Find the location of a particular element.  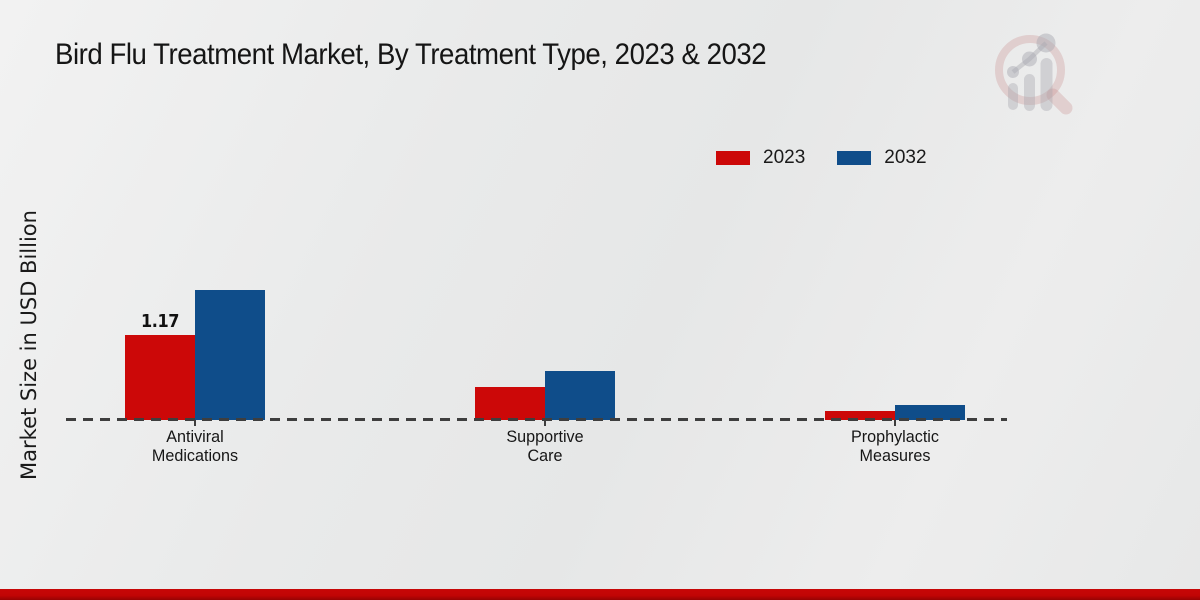

magnifier-handle-icon is located at coordinates (1059, 101).